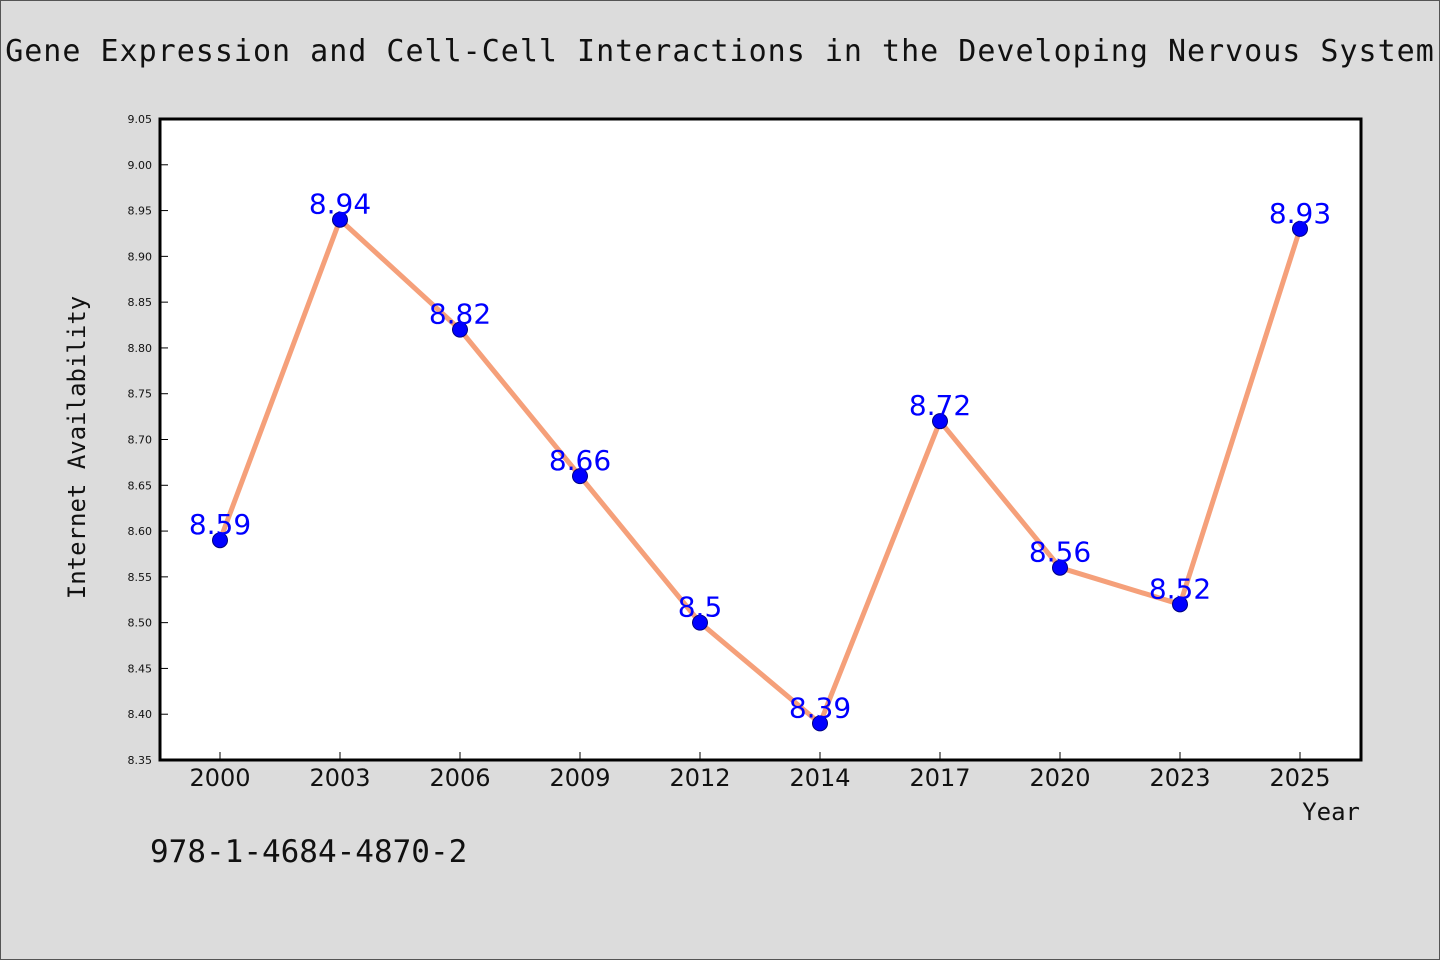  What do you see at coordinates (140, 668) in the screenshot?
I see `y-tick-label: 8.45` at bounding box center [140, 668].